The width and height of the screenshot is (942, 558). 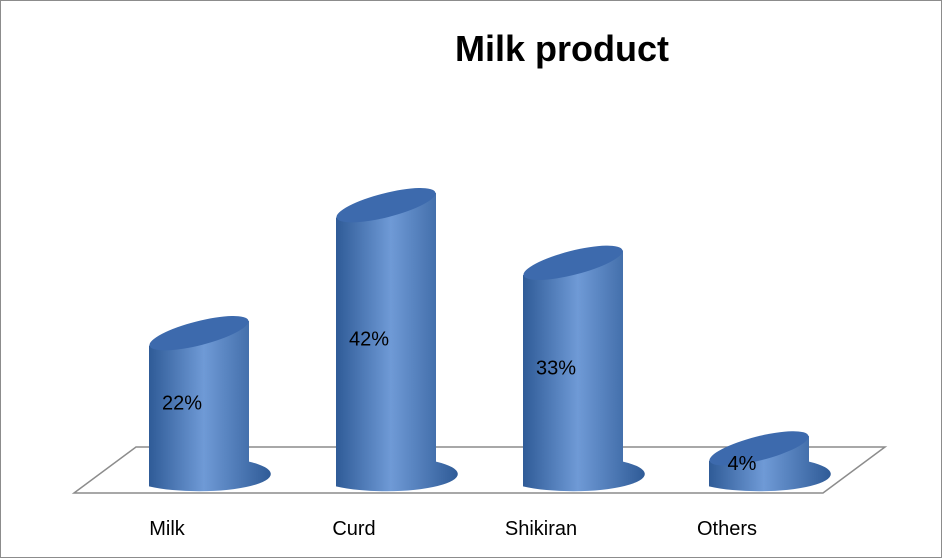 I want to click on bar-others, so click(x=770, y=464).